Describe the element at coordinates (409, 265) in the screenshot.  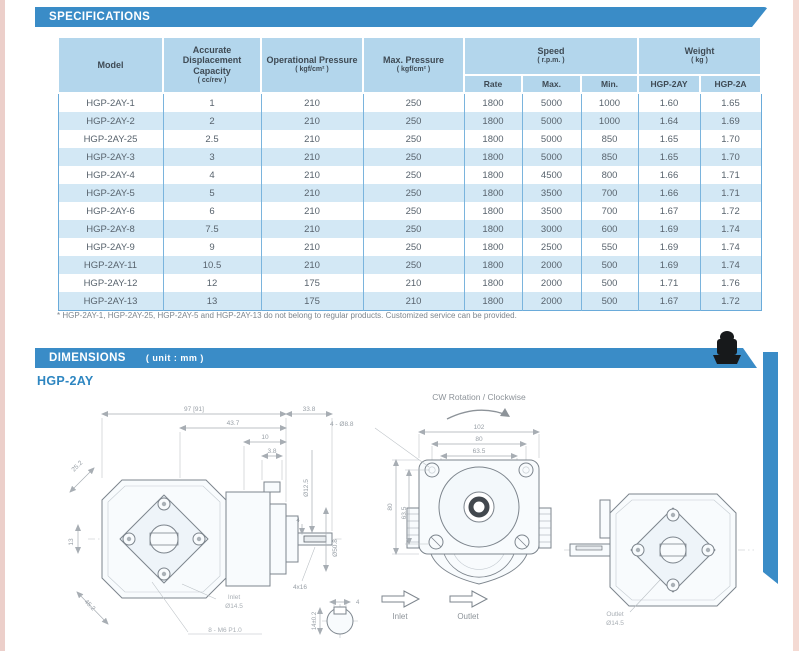
I see `table-row: HGP-2AY-11 10.5 210 250 1800 2000 500 1.69 1.74` at that location.